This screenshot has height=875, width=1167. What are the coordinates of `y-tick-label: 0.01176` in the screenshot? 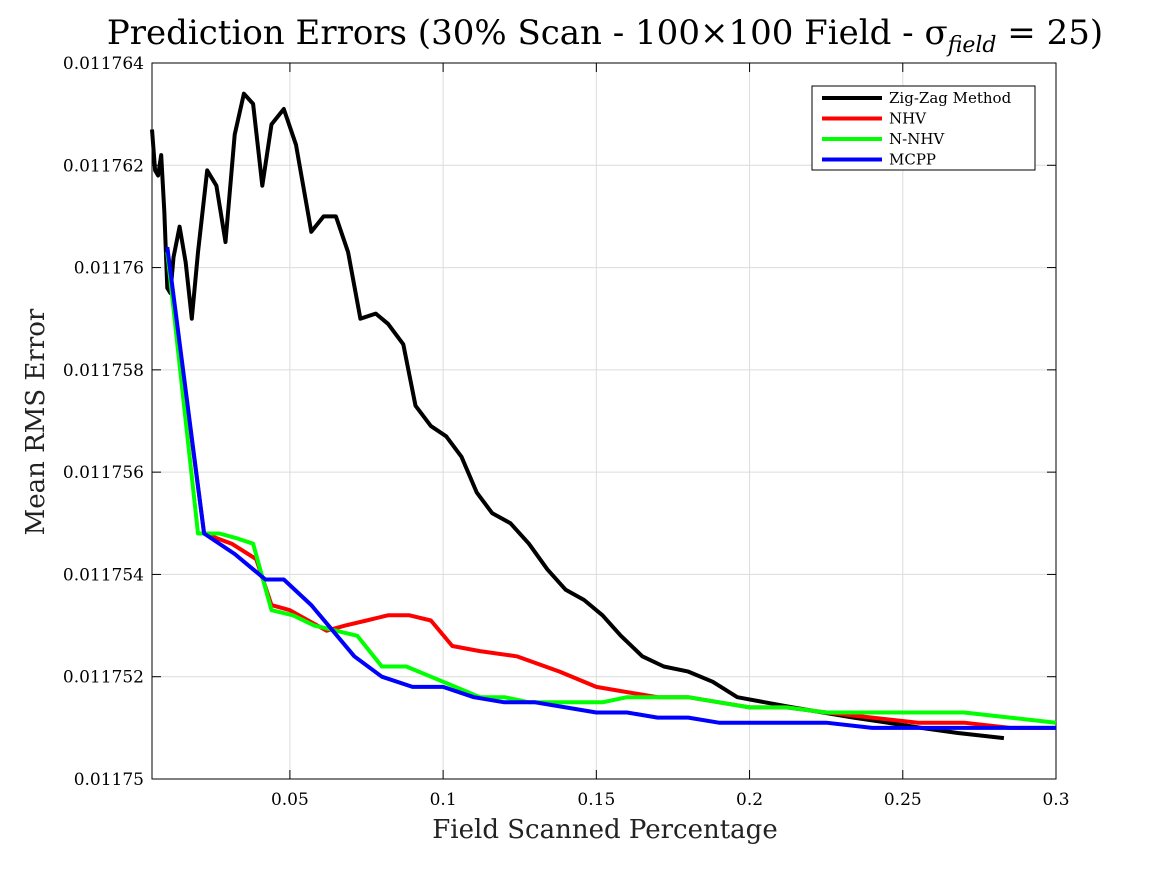 It's located at (109, 269).